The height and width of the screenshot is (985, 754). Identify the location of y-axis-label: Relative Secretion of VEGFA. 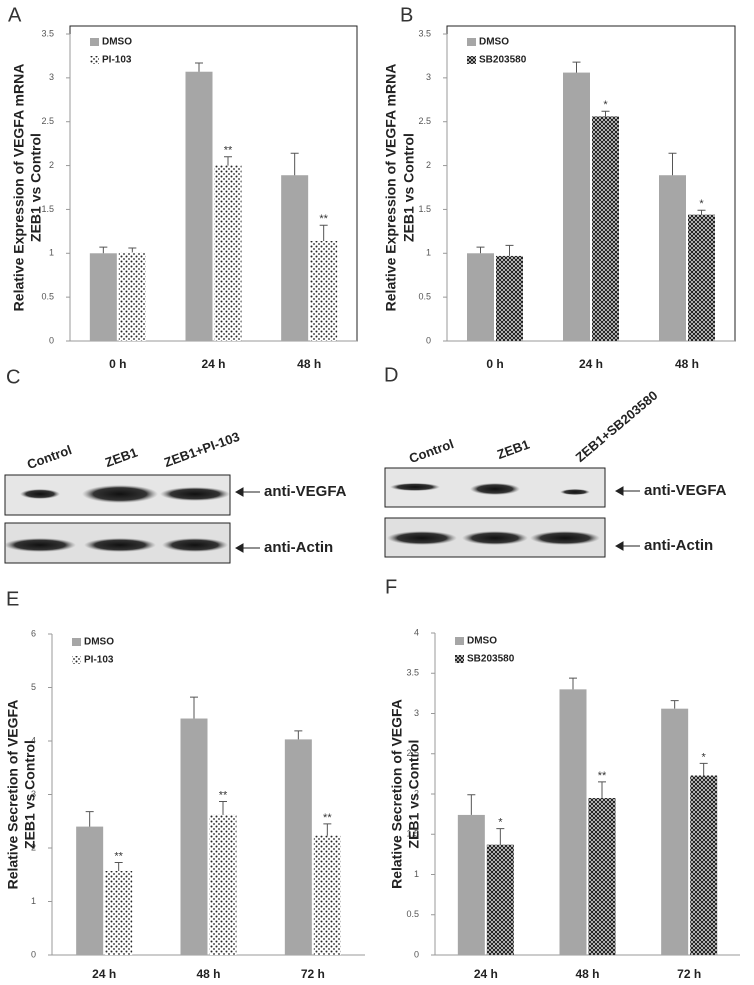
(397, 794).